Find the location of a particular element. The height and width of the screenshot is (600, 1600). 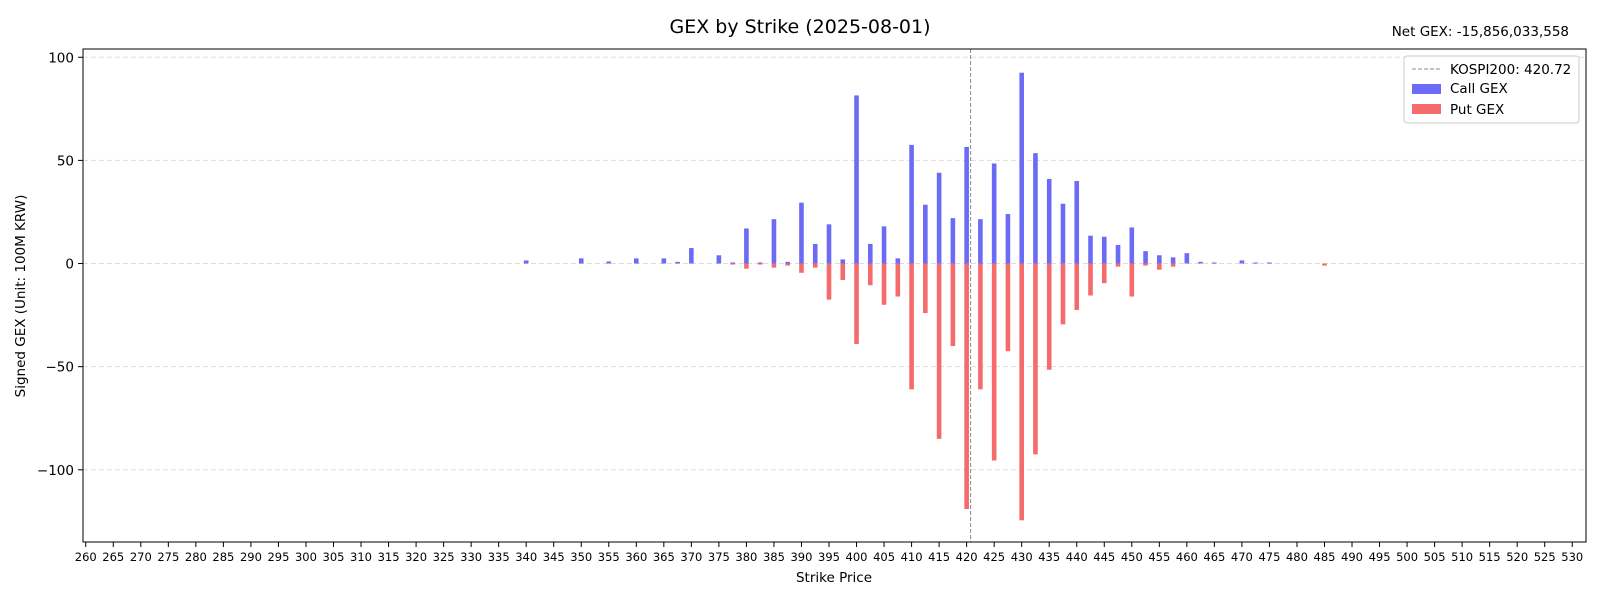

x-tick-label: 300 is located at coordinates (306, 557).